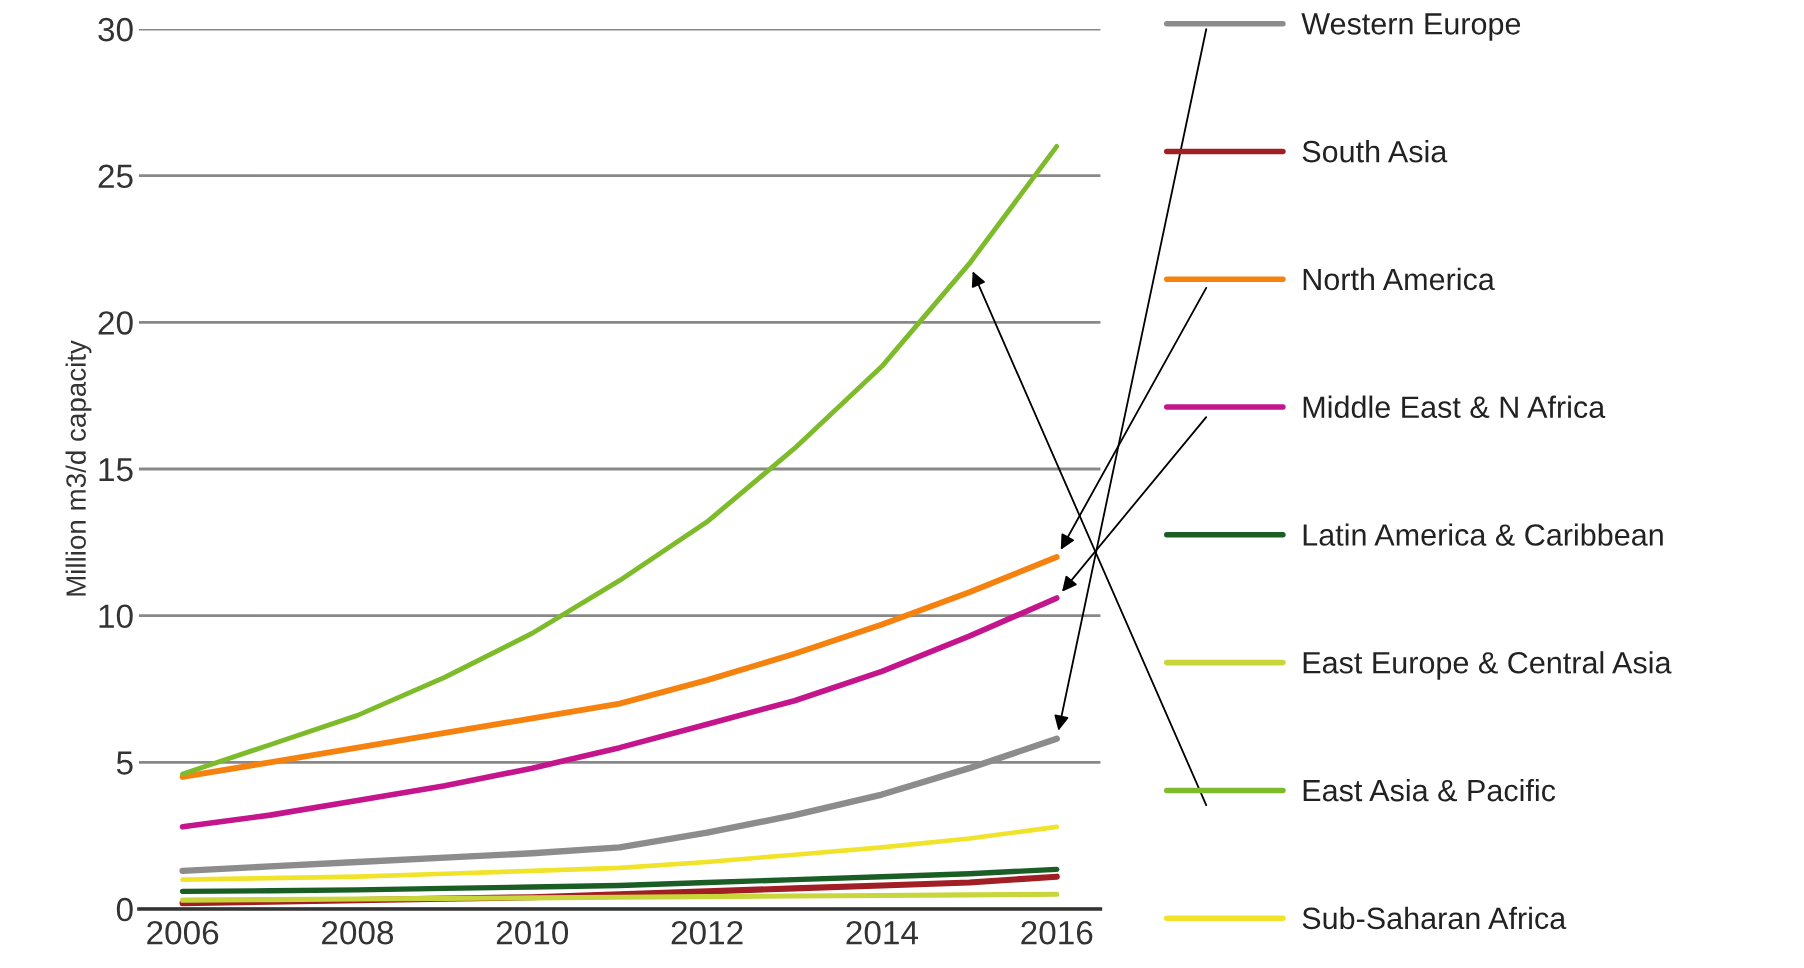  What do you see at coordinates (1483, 534) in the screenshot?
I see `legend-label: Latin America & Caribbean` at bounding box center [1483, 534].